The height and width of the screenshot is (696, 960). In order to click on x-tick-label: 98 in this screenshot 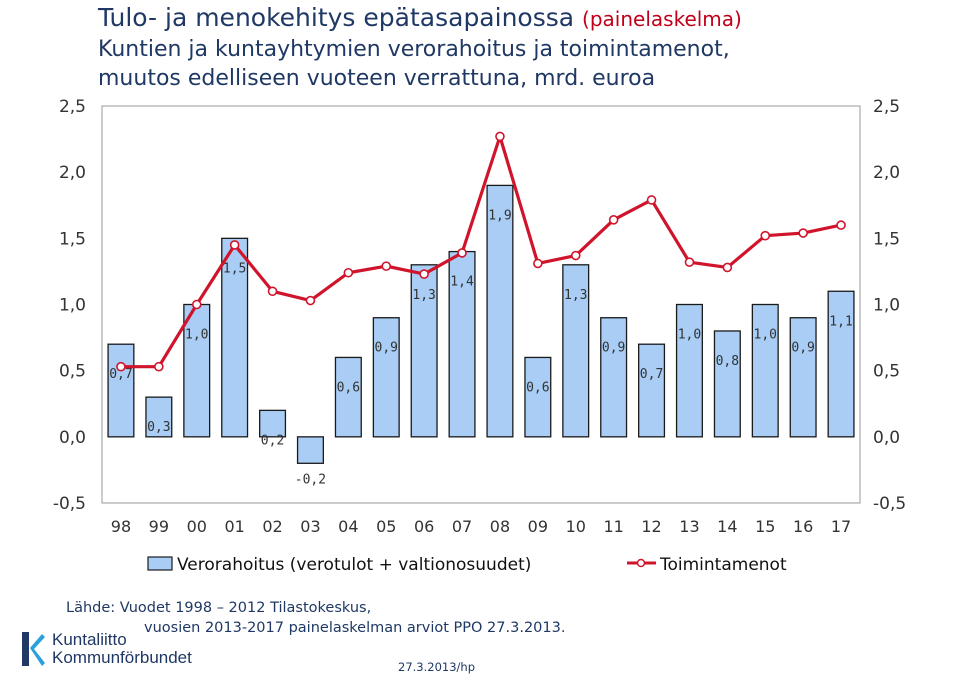, I will do `click(121, 526)`.